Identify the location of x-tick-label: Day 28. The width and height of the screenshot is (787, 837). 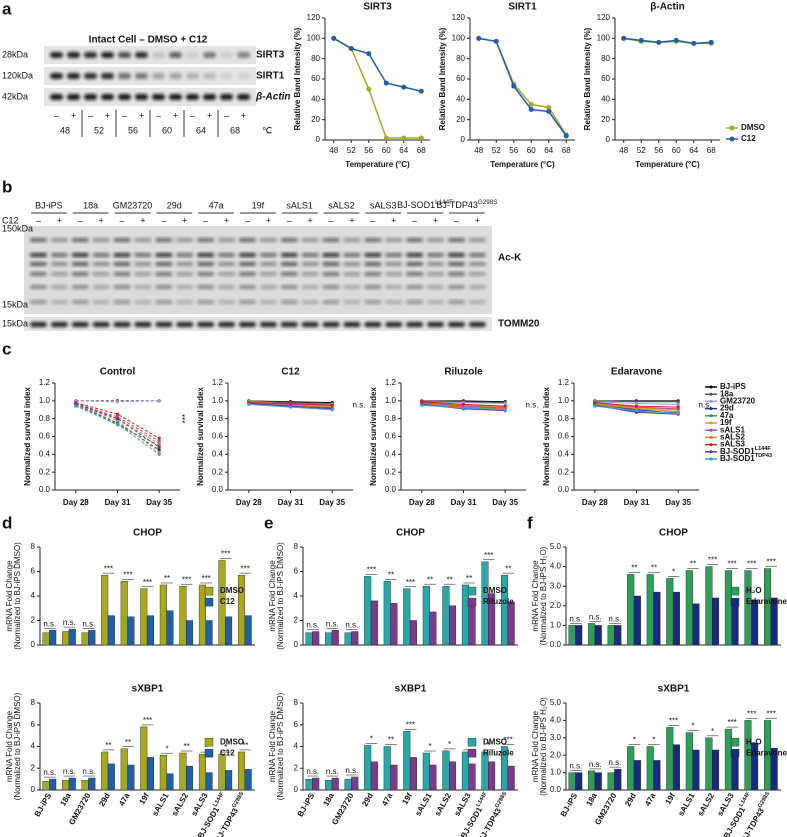
(595, 502).